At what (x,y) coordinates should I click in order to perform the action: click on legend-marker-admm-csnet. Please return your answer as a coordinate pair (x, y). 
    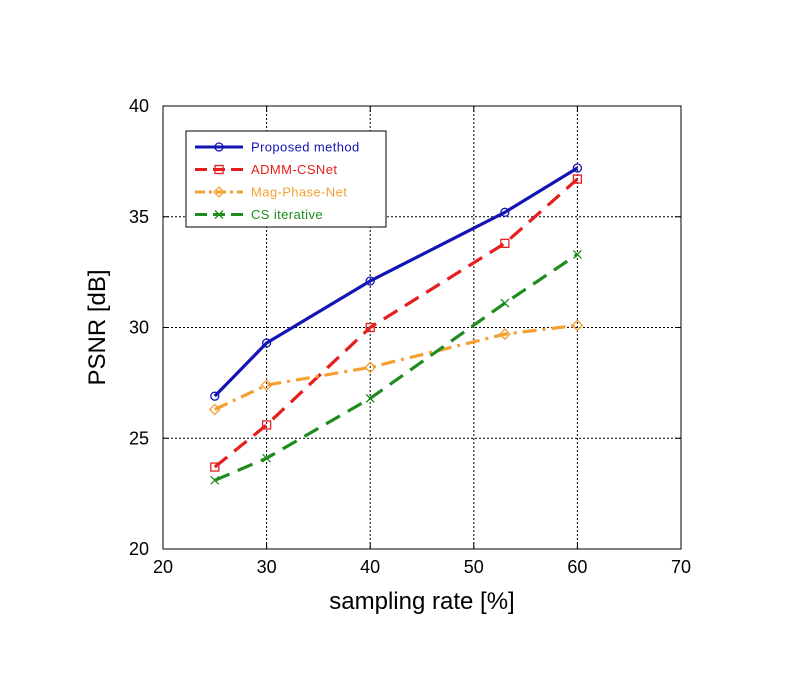
    Looking at the image, I should click on (219, 169).